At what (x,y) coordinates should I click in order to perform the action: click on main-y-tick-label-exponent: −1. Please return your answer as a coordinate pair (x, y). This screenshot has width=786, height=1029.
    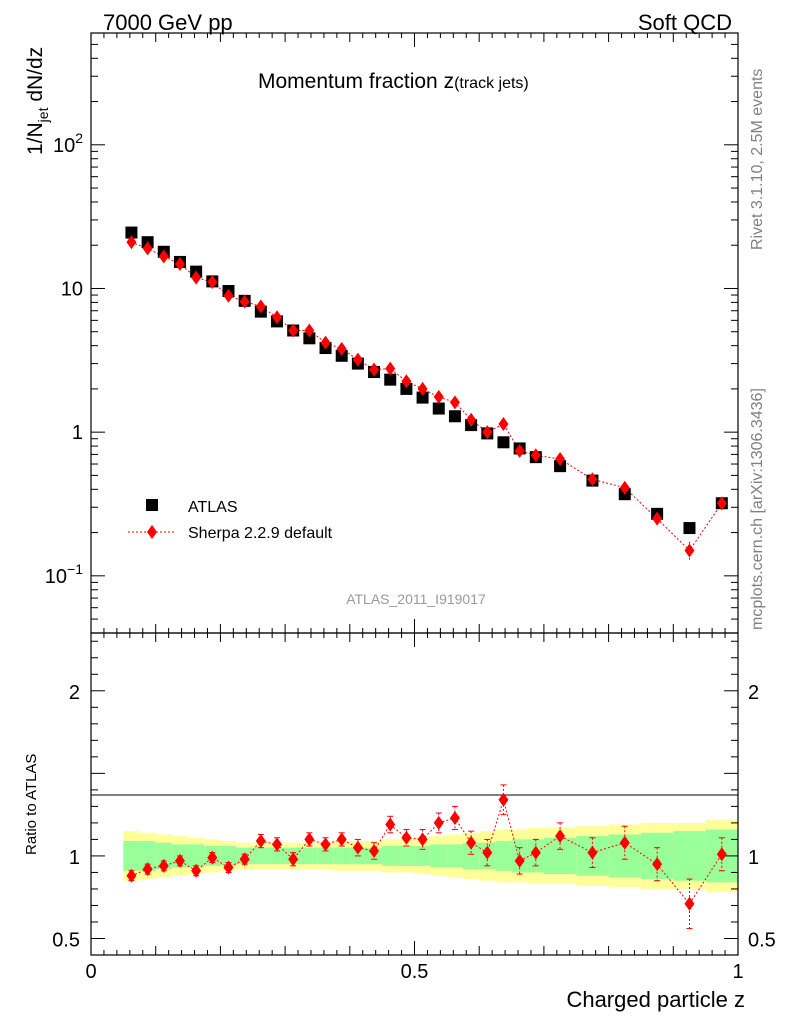
    Looking at the image, I should click on (75, 569).